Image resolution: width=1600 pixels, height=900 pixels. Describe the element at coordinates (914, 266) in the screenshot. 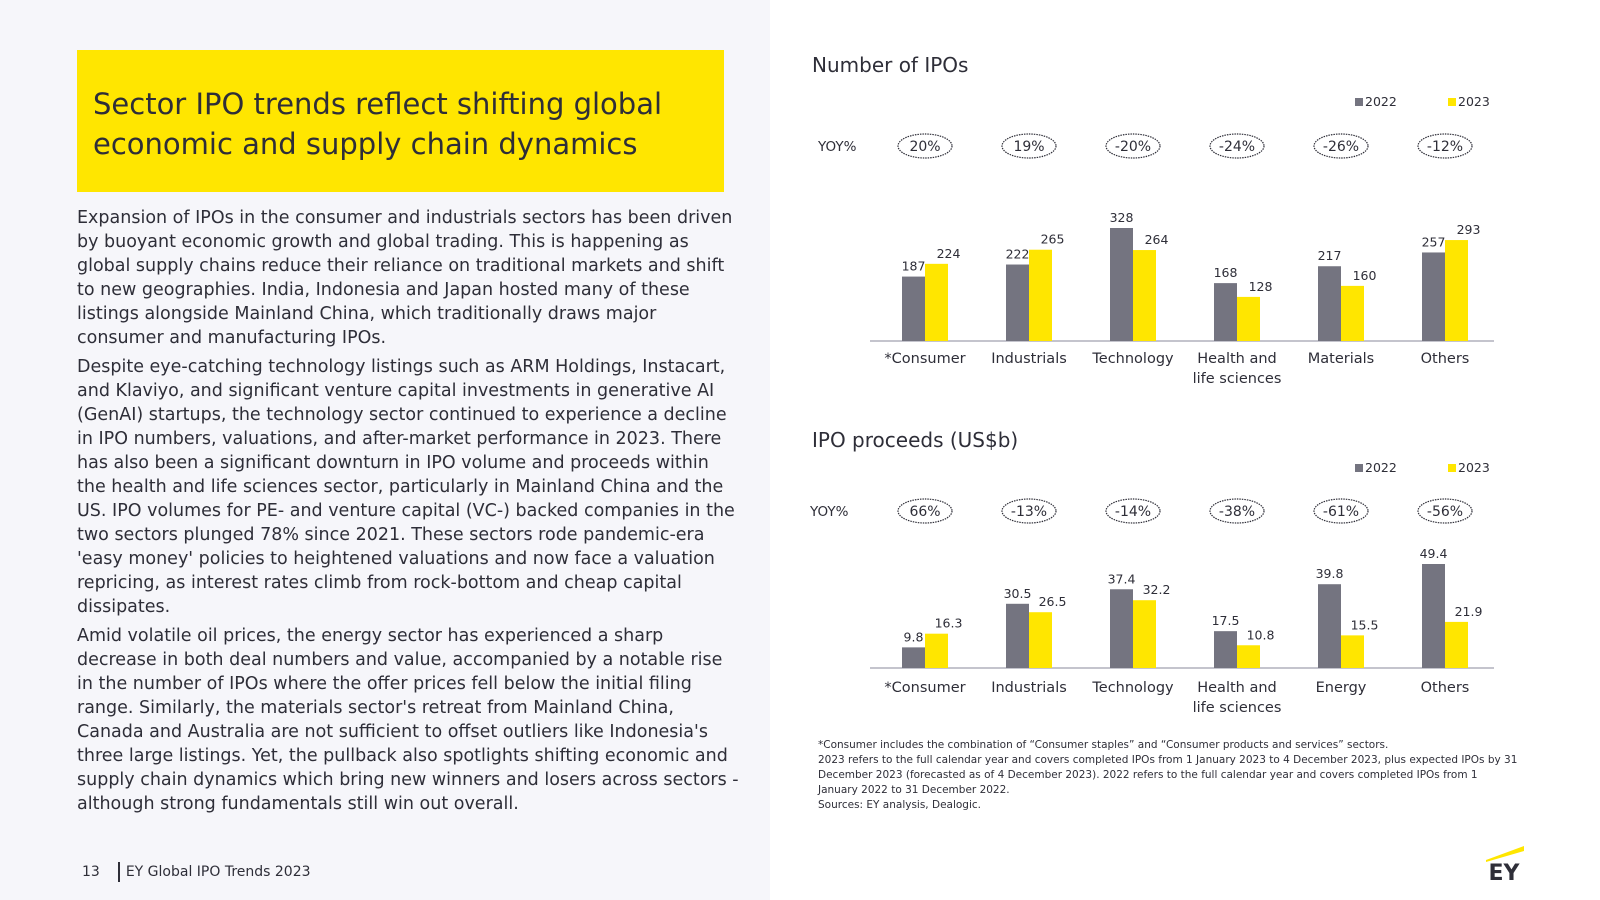

I see `data-label-2022: 187` at that location.